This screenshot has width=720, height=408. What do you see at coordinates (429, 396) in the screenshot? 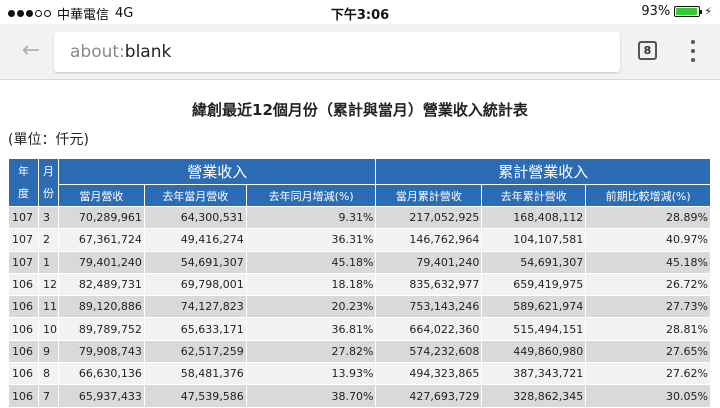
I see `value-cell: 427,693,729` at bounding box center [429, 396].